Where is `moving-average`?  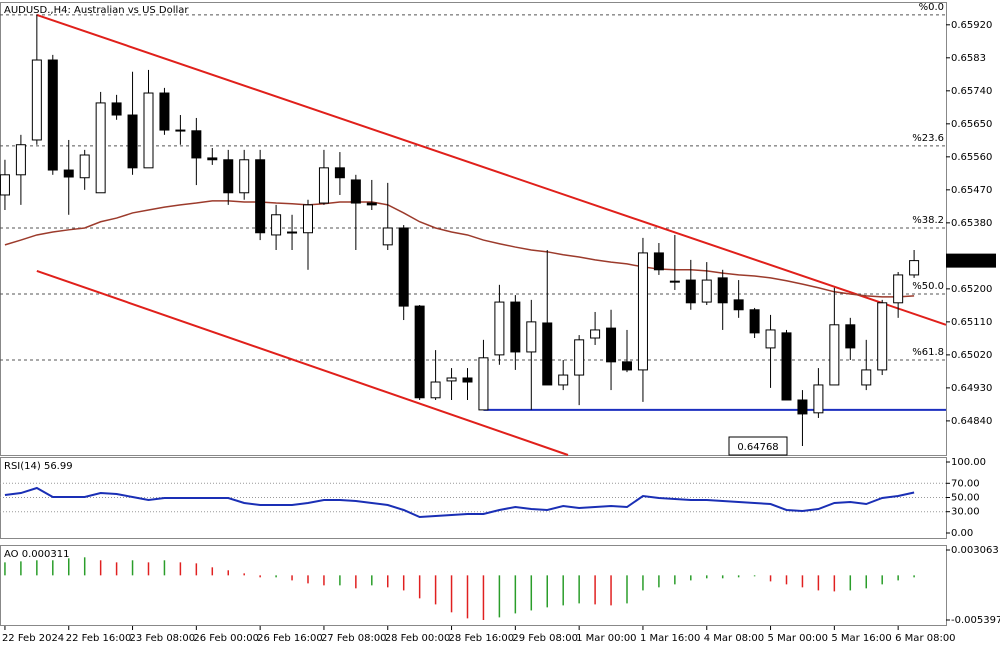 moving-average is located at coordinates (459, 249).